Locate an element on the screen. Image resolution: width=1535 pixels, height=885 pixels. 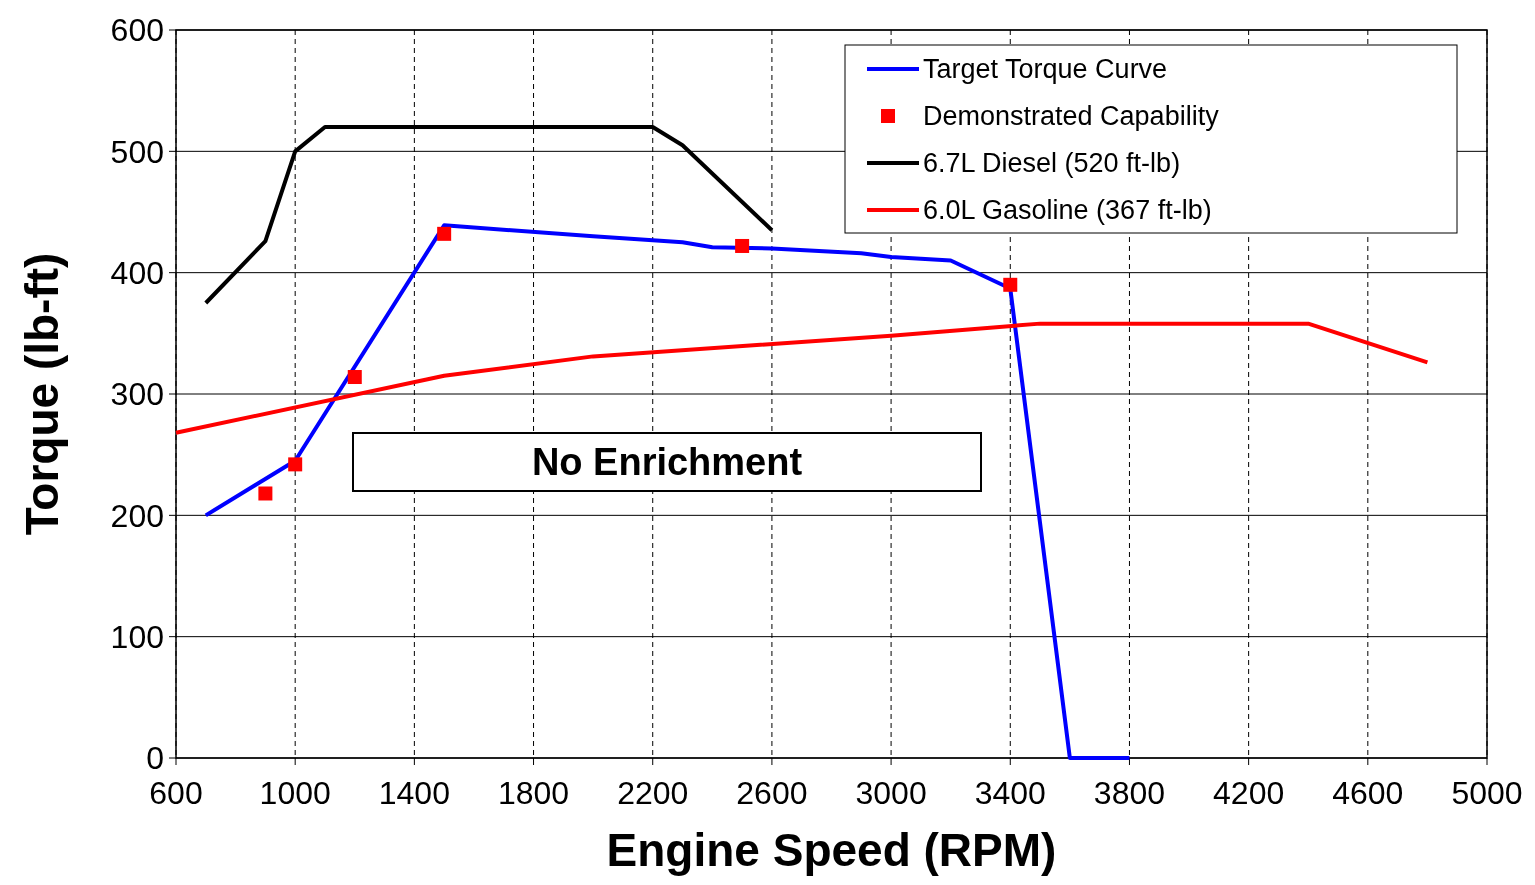
y-tick-label: 500 is located at coordinates (137, 151).